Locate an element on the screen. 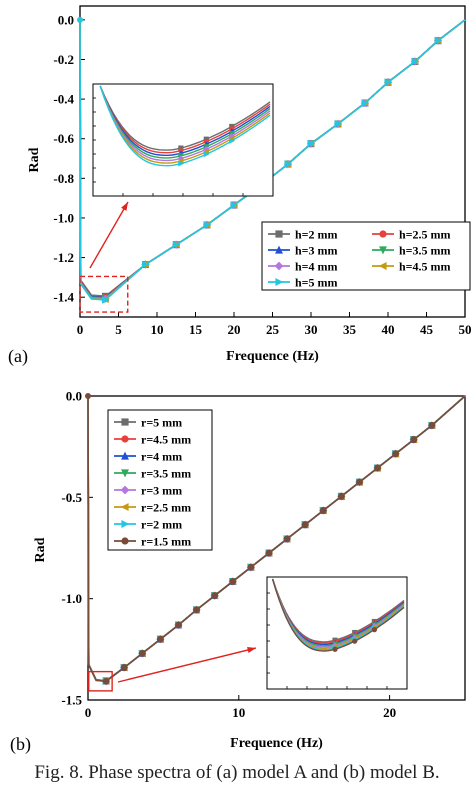 The width and height of the screenshot is (474, 792). y-tick-label: -1.2 is located at coordinates (63, 257).